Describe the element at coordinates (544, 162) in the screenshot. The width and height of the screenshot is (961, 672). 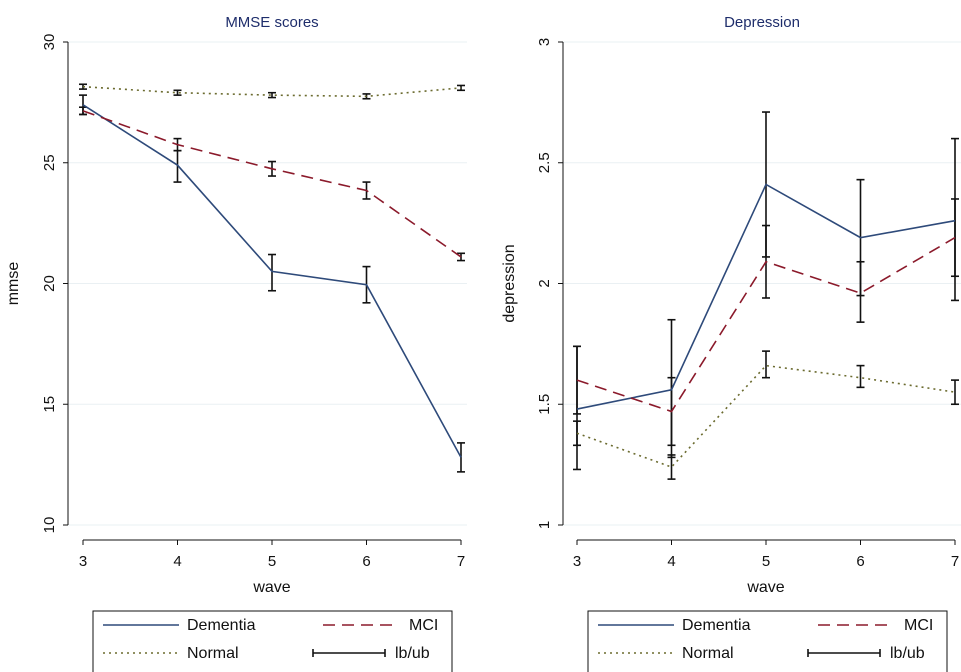
I see `y-tick-label: 2.5` at that location.